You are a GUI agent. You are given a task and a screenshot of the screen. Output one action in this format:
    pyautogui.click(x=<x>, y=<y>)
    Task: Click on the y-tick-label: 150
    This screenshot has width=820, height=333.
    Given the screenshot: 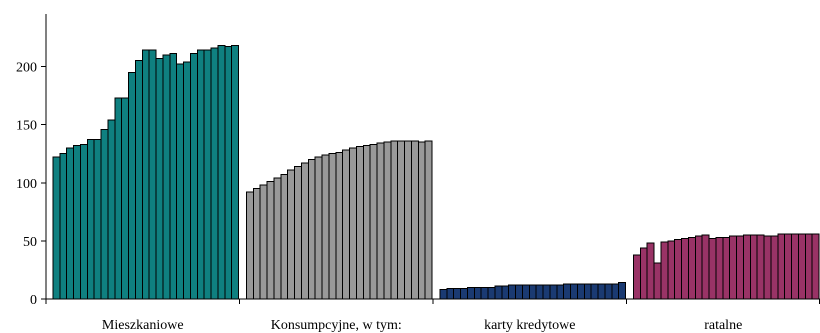 What is the action you would take?
    pyautogui.click(x=26, y=126)
    